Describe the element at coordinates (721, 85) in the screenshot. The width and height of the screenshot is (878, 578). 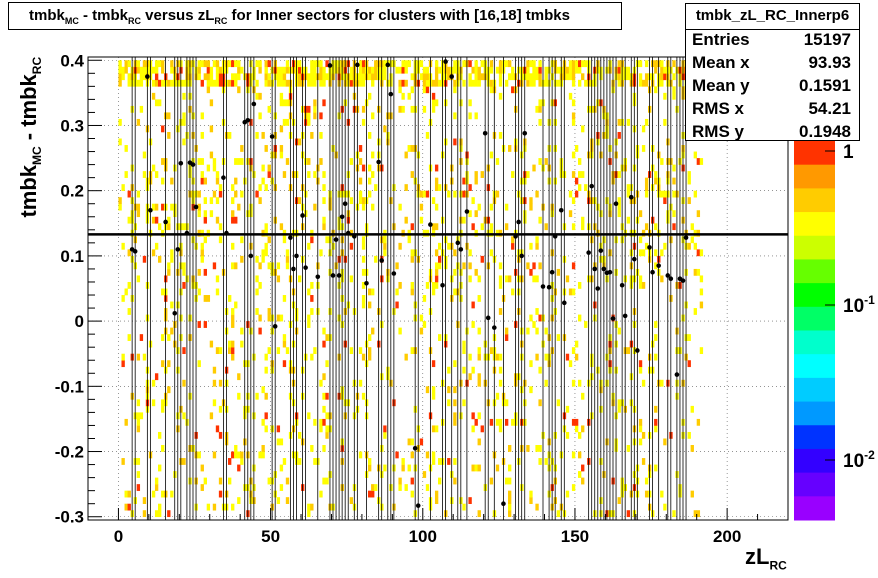
I see `stats-key: Mean y` at that location.